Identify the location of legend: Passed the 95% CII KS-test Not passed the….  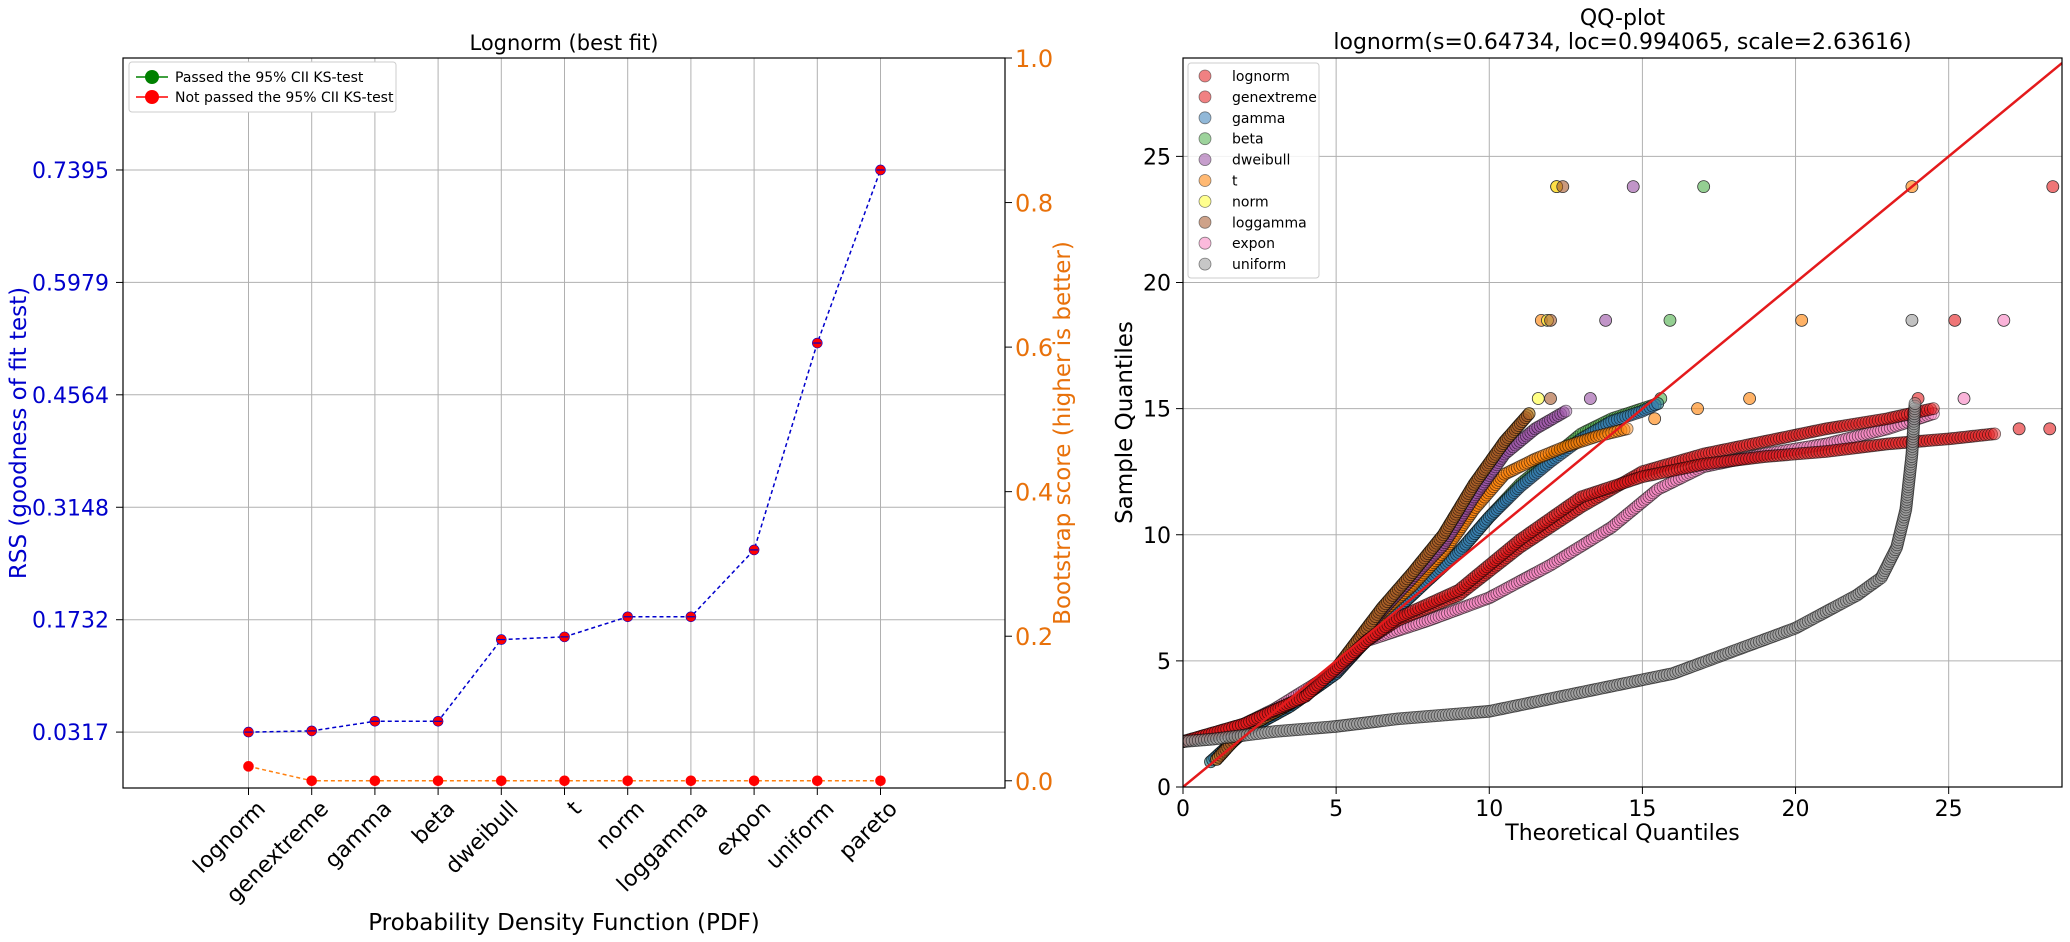
(262, 87).